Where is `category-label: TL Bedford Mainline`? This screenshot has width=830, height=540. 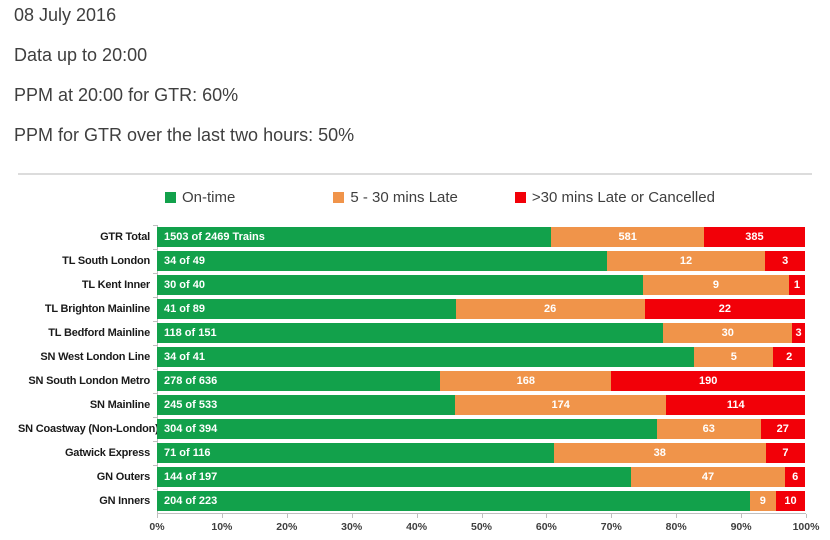
category-label: TL Bedford Mainline is located at coordinates (99, 333).